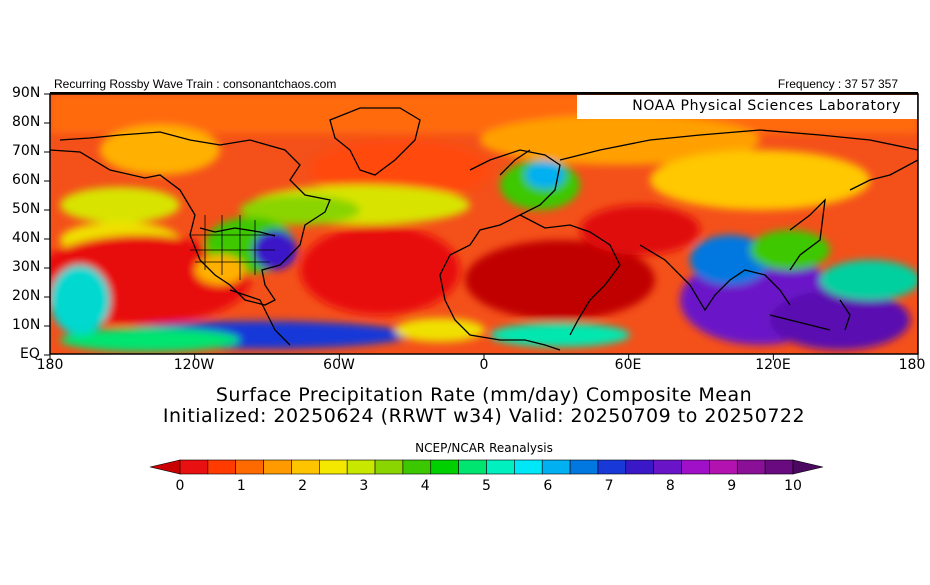 The height and width of the screenshot is (585, 930). I want to click on colorbar-min-arrow, so click(165, 467).